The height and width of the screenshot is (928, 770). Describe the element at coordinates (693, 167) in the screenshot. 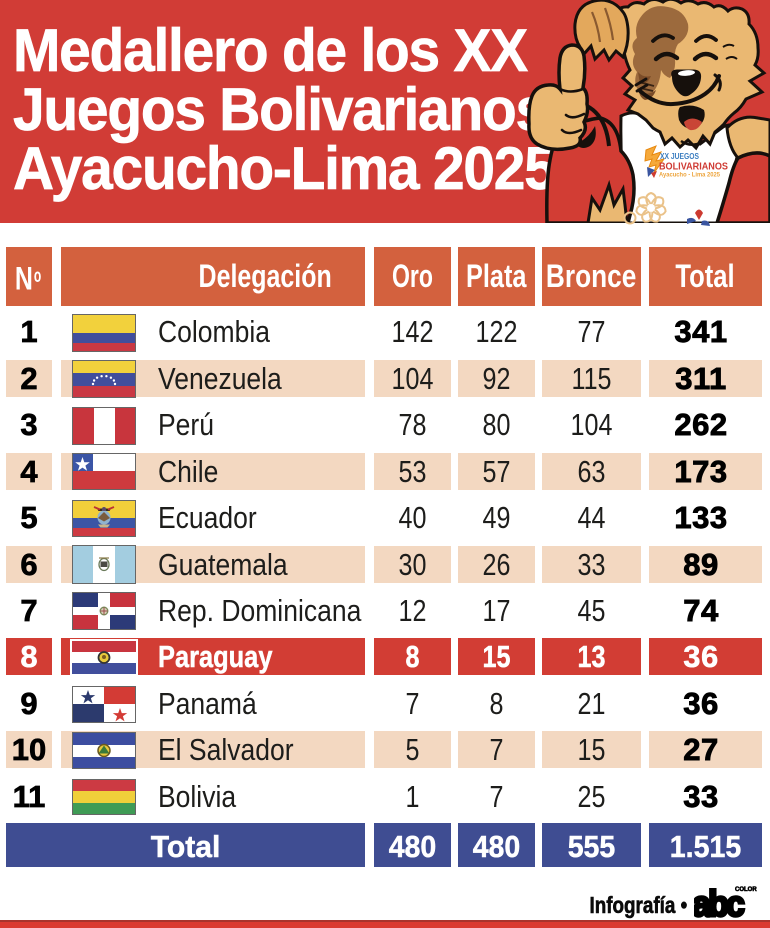

I see `svg-text: BOLIVARIANOS` at that location.